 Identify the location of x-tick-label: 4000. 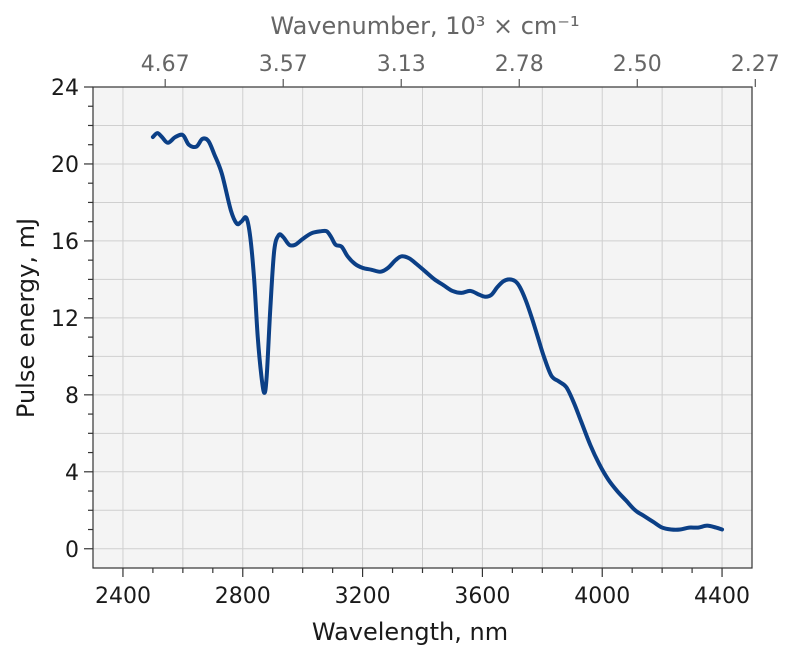
(602, 596).